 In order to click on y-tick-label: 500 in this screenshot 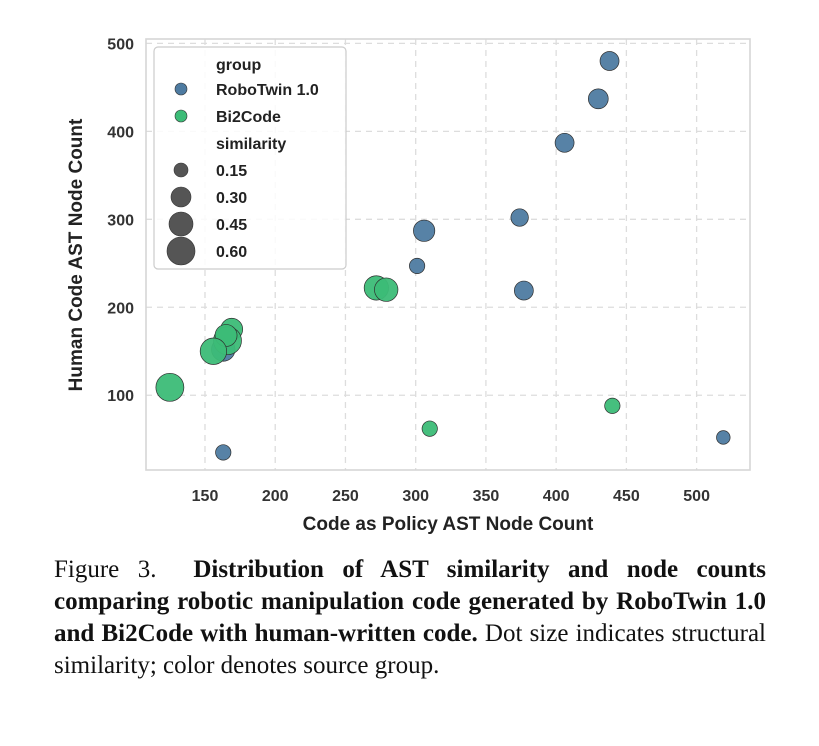, I will do `click(120, 44)`.